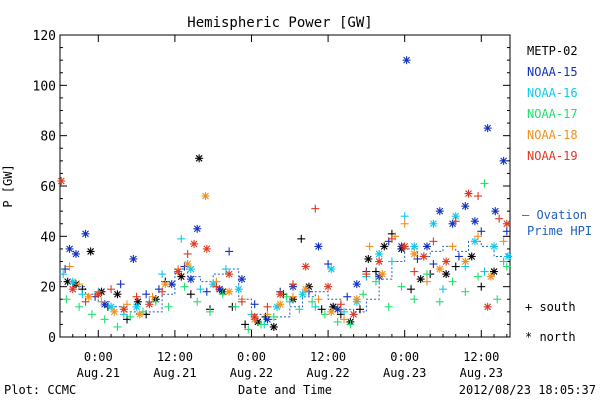 Image resolution: width=600 pixels, height=400 pixels. I want to click on footer-timestamp: 2012/08/23 18:05:37, so click(527, 390).